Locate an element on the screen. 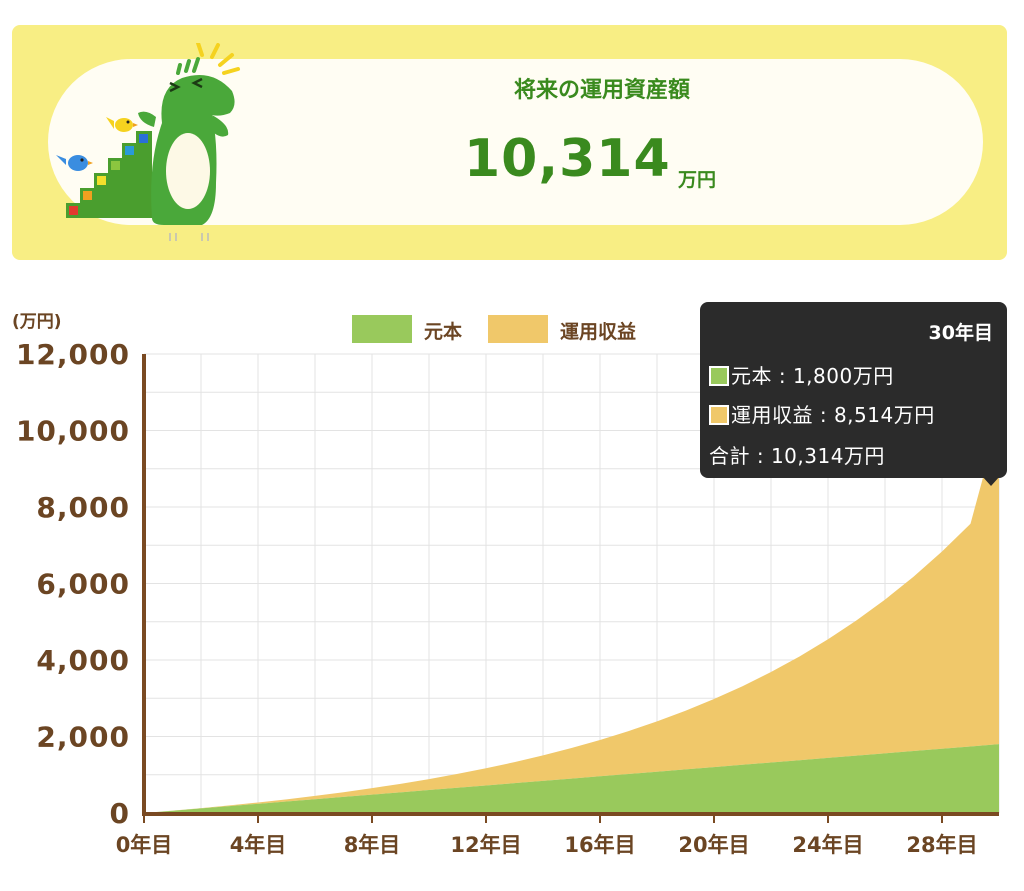 The height and width of the screenshot is (891, 1024). crocodile-mascot-on-stairs-icon is located at coordinates (148, 142).